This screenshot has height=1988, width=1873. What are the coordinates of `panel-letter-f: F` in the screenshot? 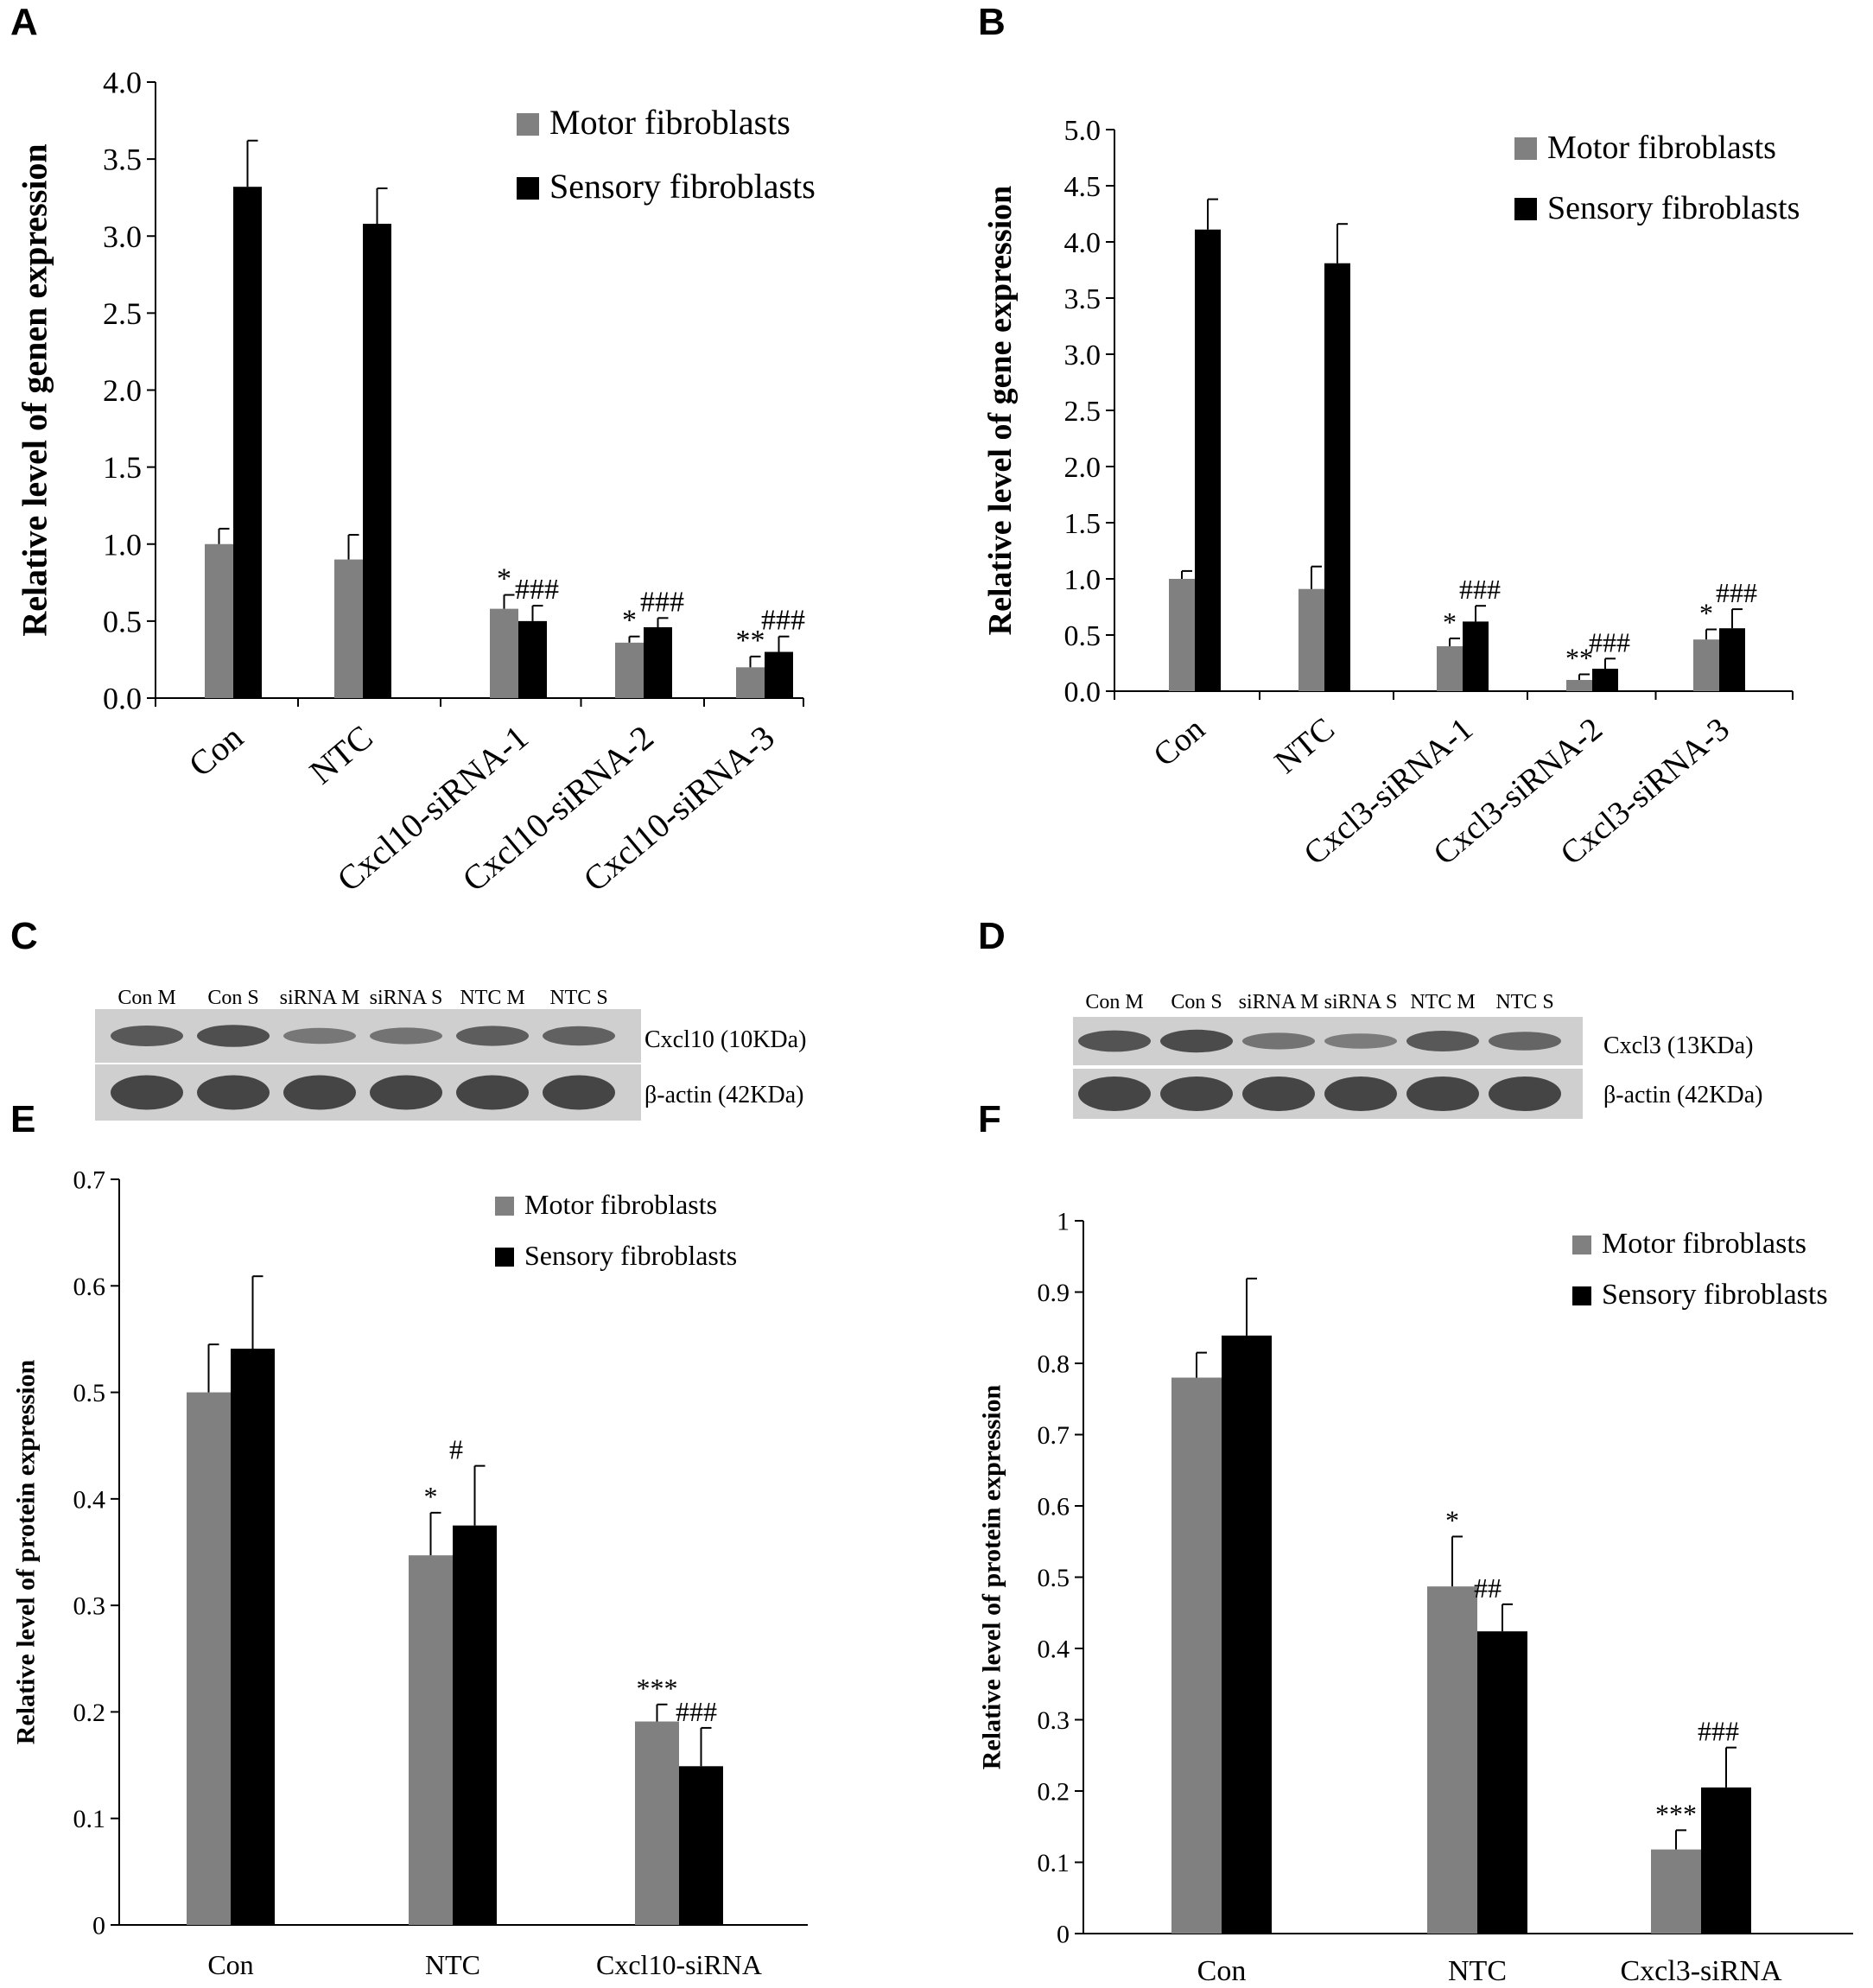 It's located at (989, 1119).